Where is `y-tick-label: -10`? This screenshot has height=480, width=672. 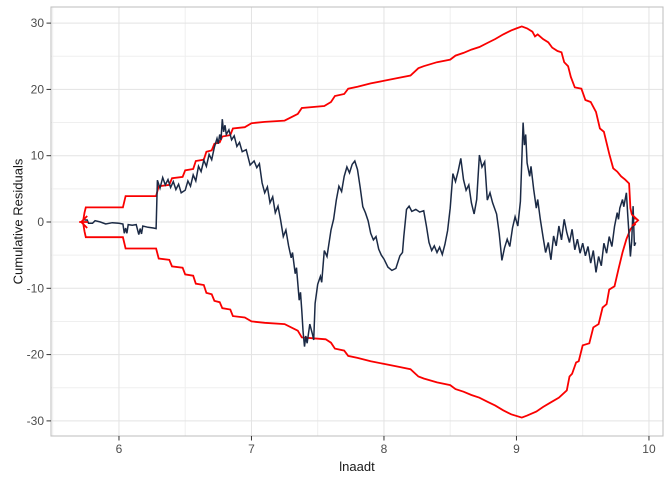
y-tick-label: -10 is located at coordinates (36, 288).